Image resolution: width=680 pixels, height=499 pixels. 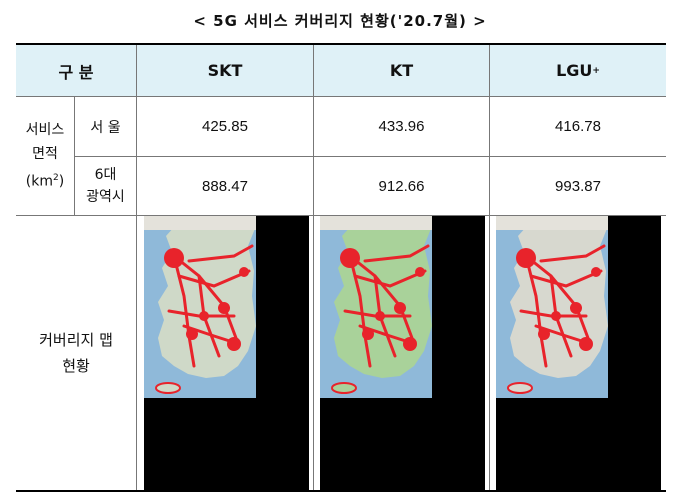 What do you see at coordinates (578, 126) in the screenshot?
I see `seoul-lgu-value: 416.78` at bounding box center [578, 126].